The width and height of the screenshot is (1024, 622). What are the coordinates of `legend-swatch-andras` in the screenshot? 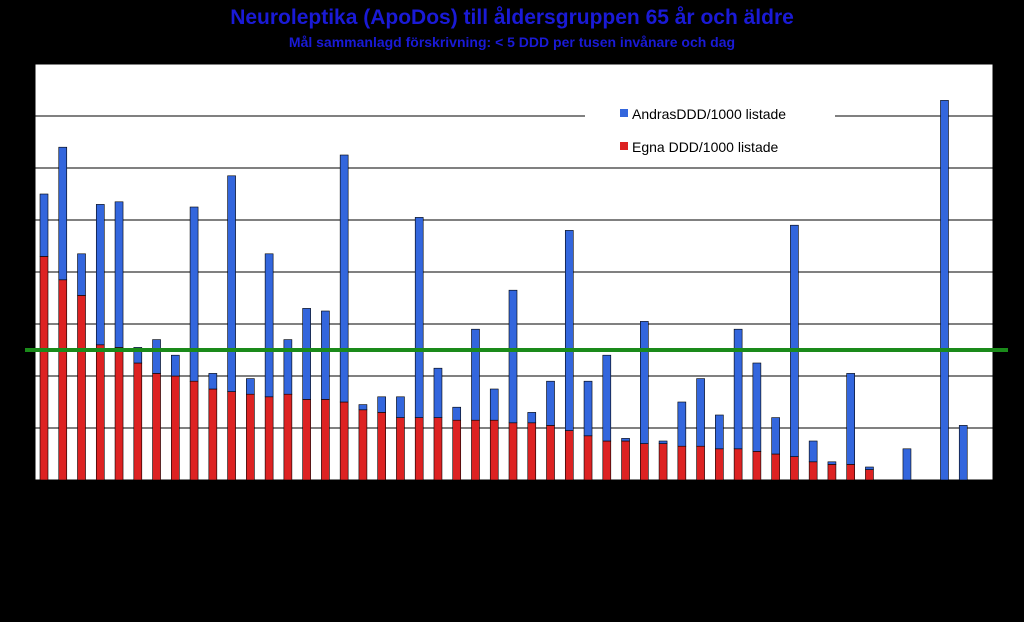 It's located at (624, 113).